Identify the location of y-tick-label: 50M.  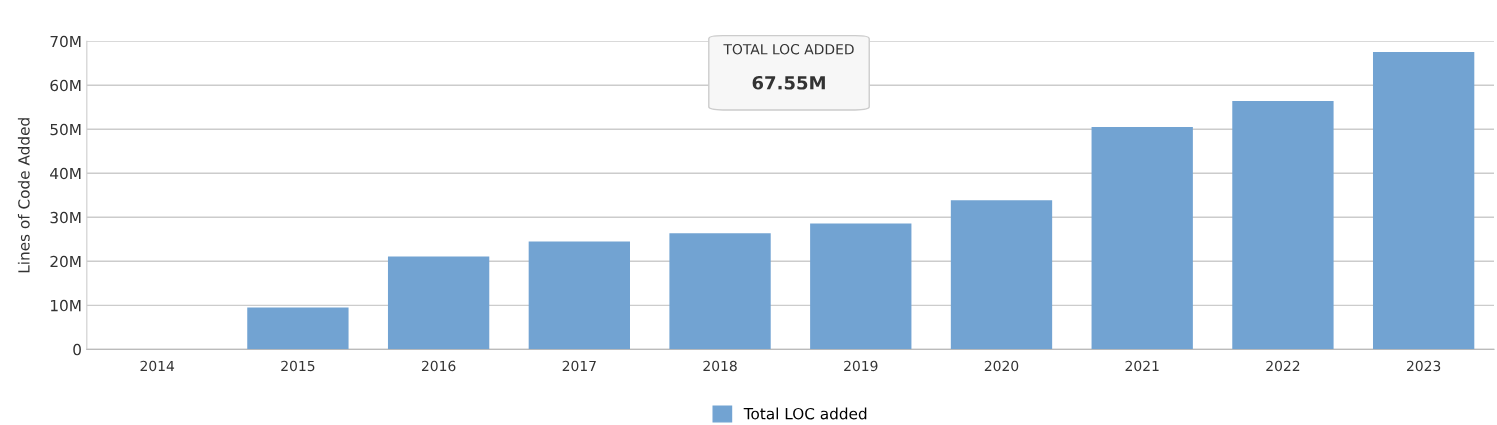
(65, 129).